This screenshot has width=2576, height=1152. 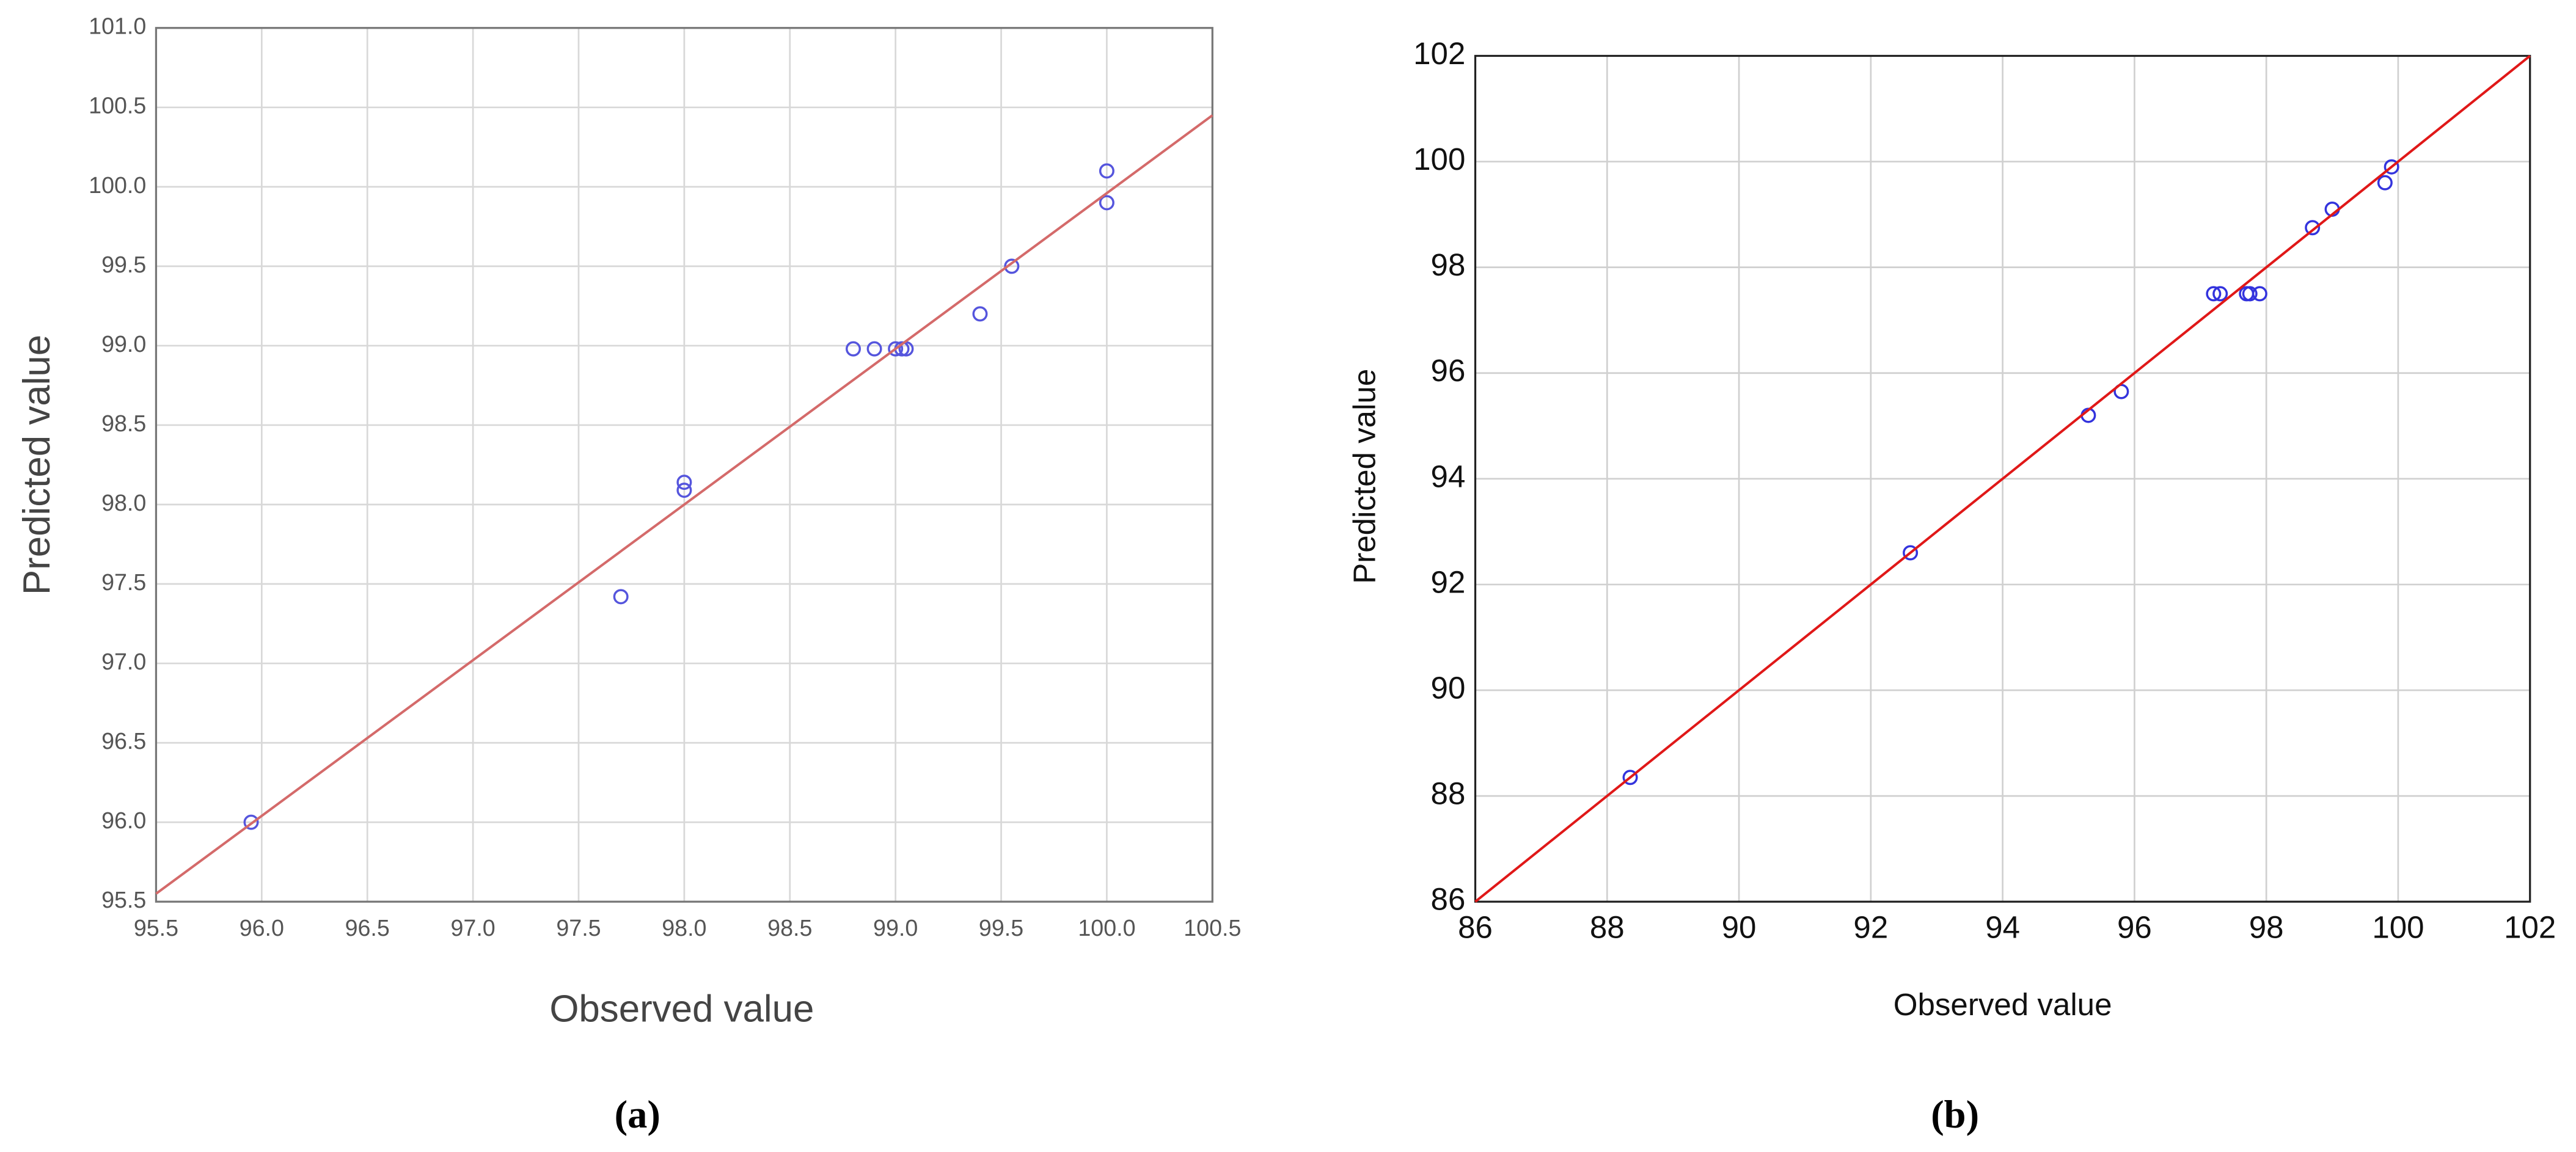 I want to click on x-tick-label: 92, so click(x=1870, y=927).